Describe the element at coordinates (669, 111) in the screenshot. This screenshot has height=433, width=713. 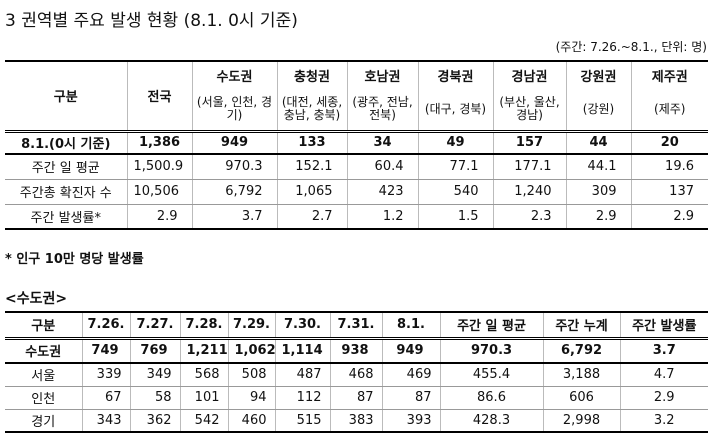
I see `region-sub: (제주)` at that location.